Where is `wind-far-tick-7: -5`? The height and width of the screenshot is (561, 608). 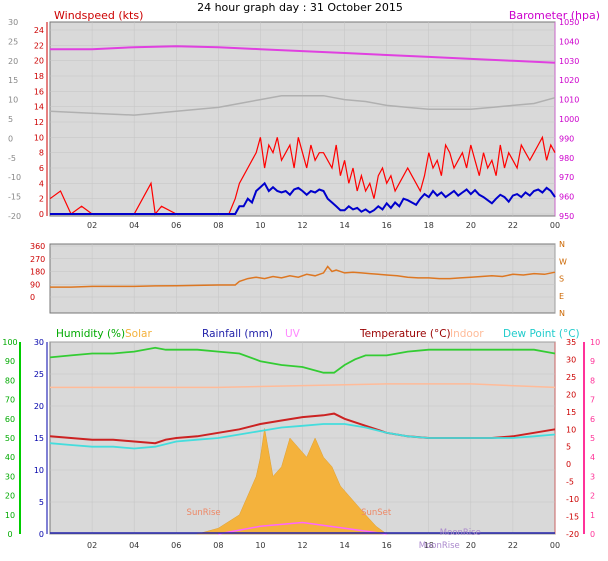 wind-far-tick-7: -5 is located at coordinates (12, 158).